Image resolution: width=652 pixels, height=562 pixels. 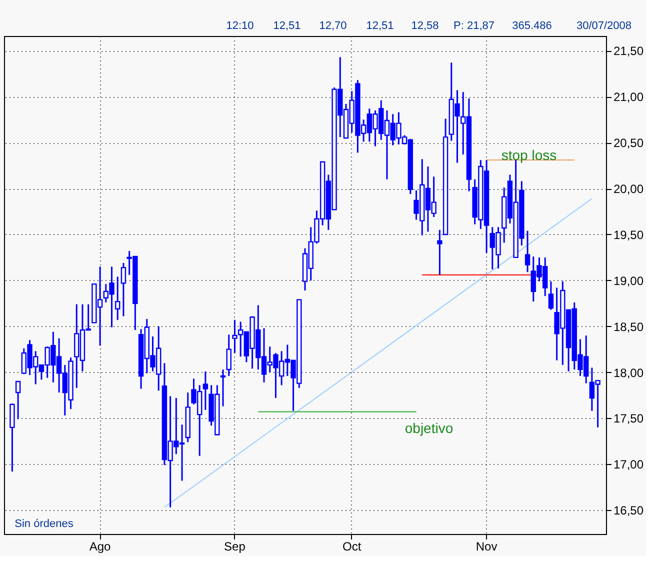 What do you see at coordinates (629, 373) in the screenshot?
I see `y-tick-label: 18,00` at bounding box center [629, 373].